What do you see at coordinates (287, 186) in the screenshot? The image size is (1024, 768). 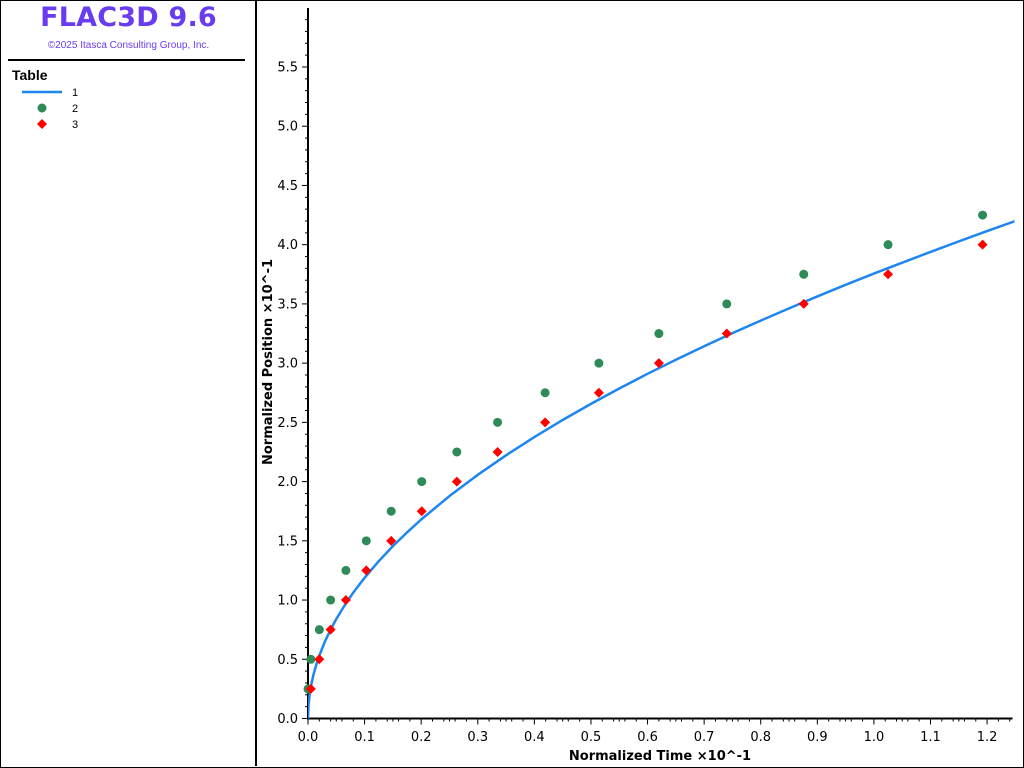 I see `y-tick-label: 4.5` at bounding box center [287, 186].